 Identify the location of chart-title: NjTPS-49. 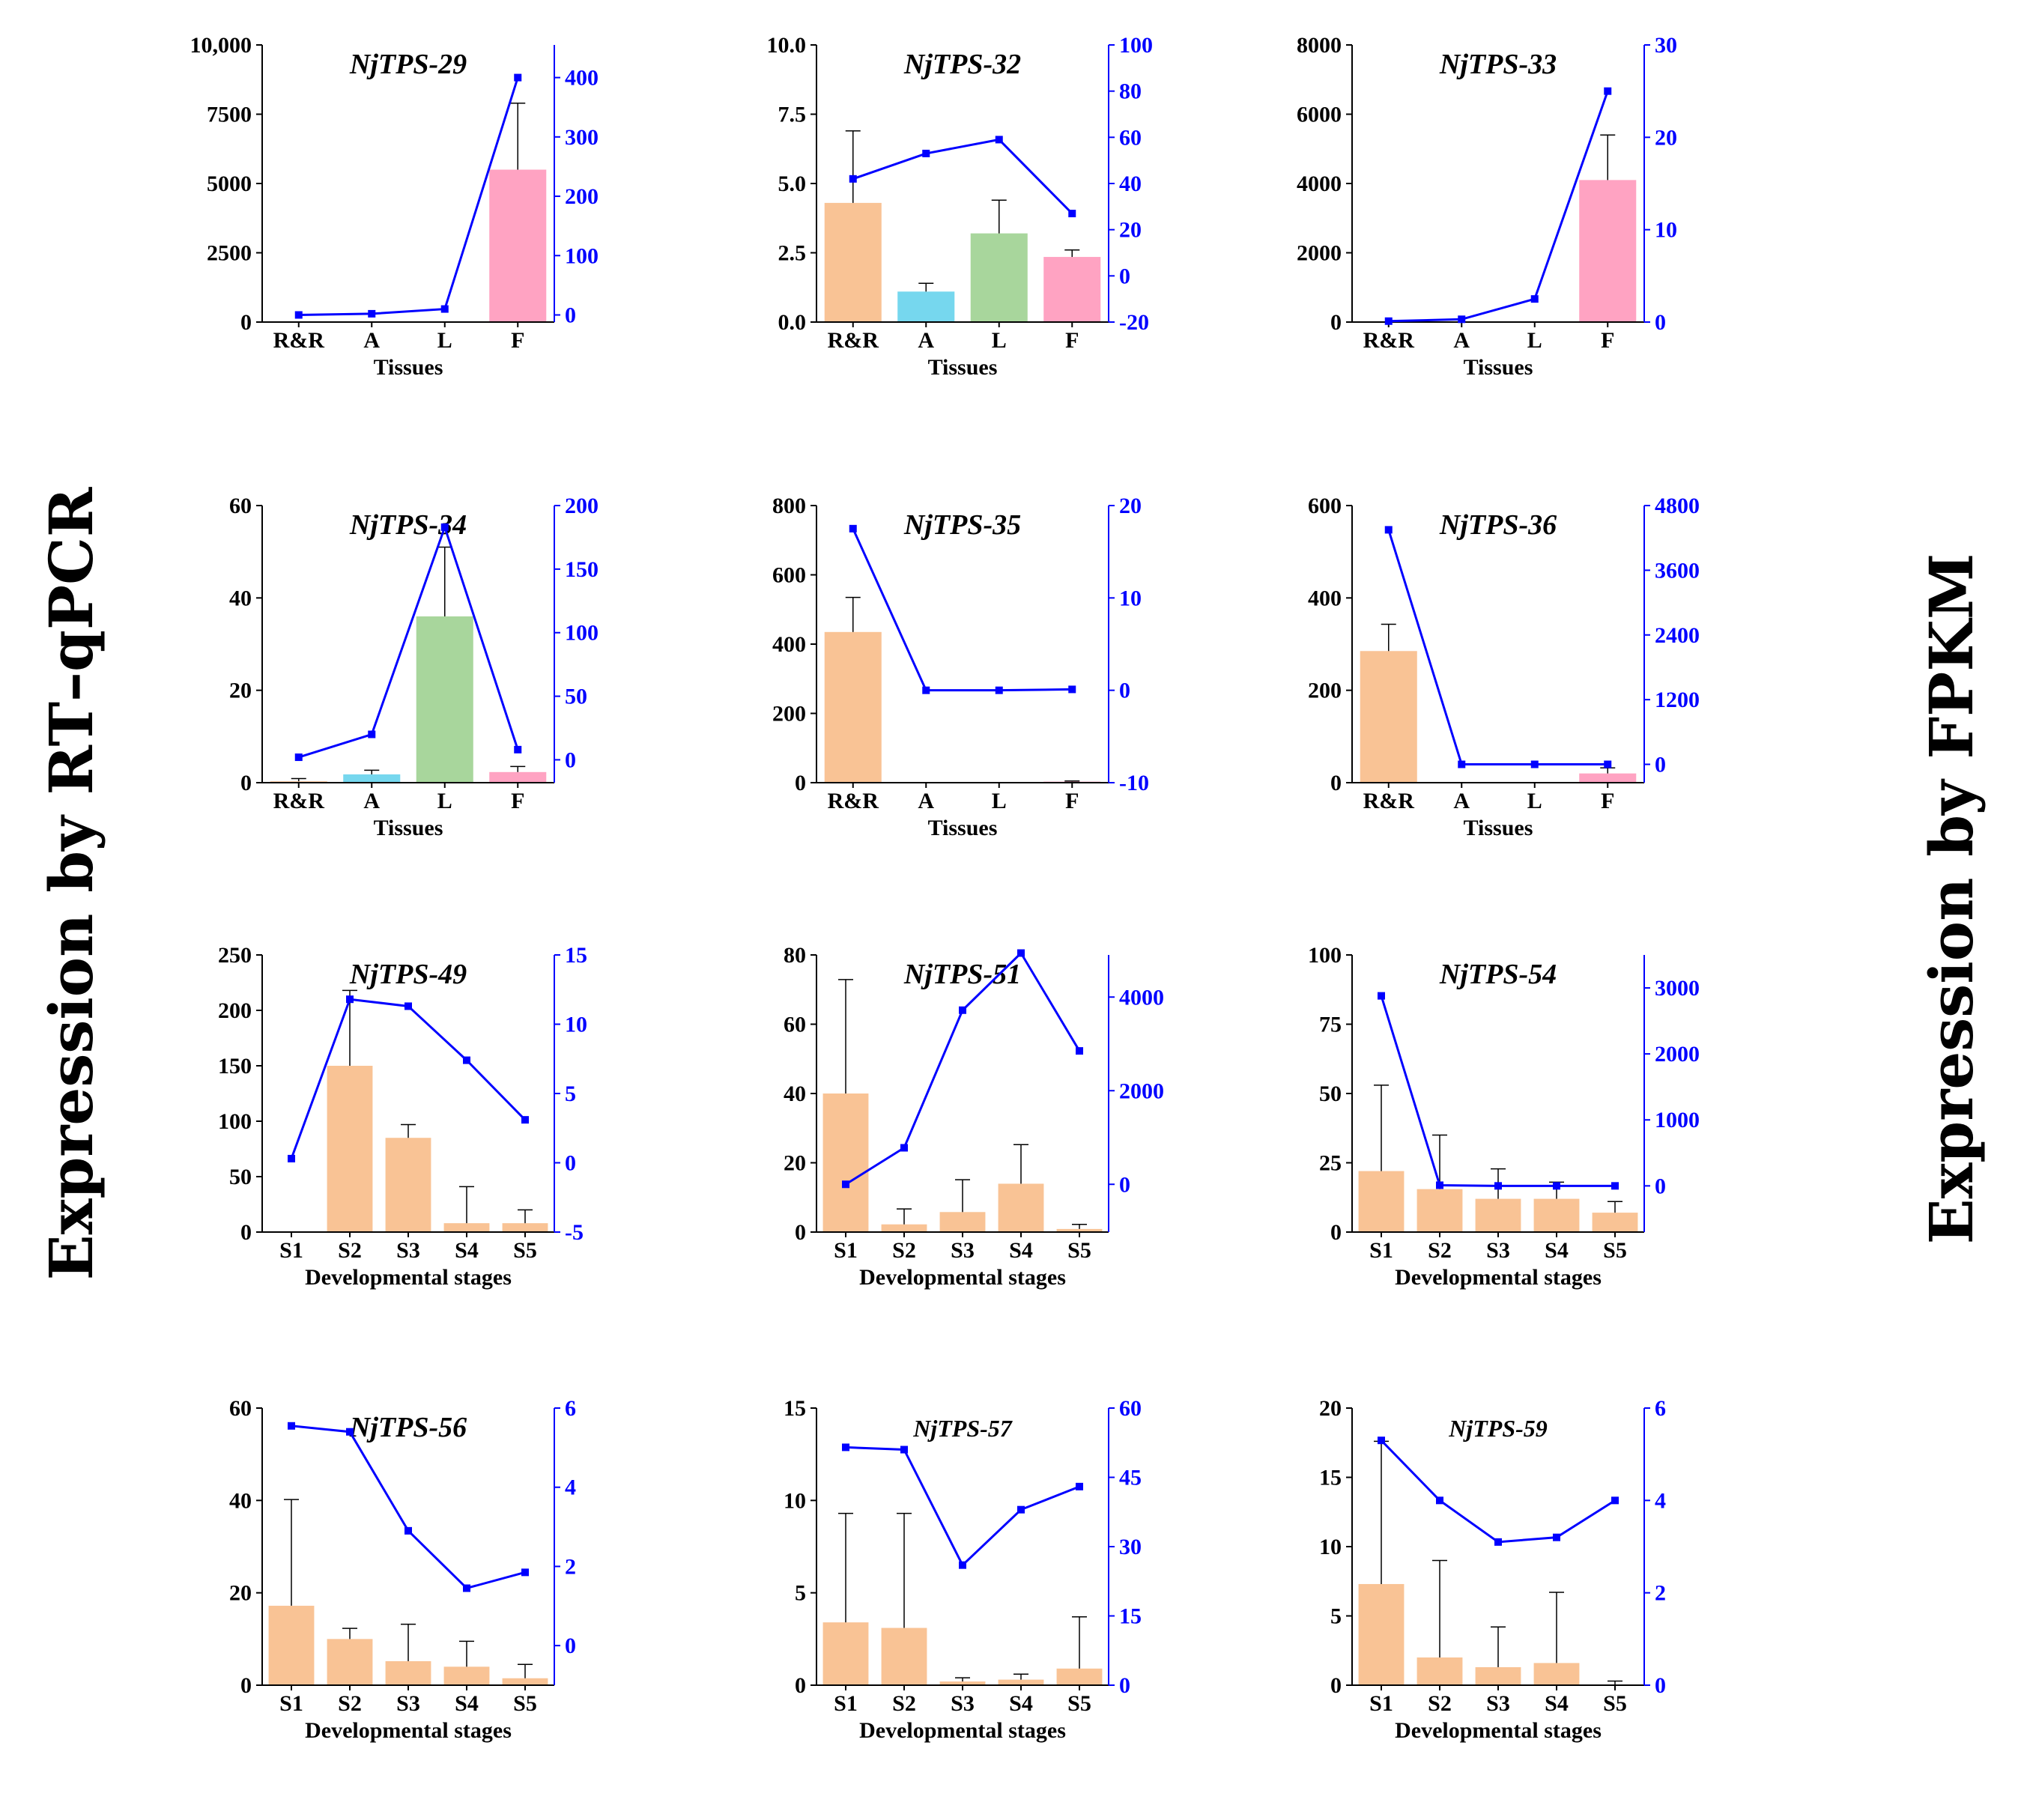
(408, 974).